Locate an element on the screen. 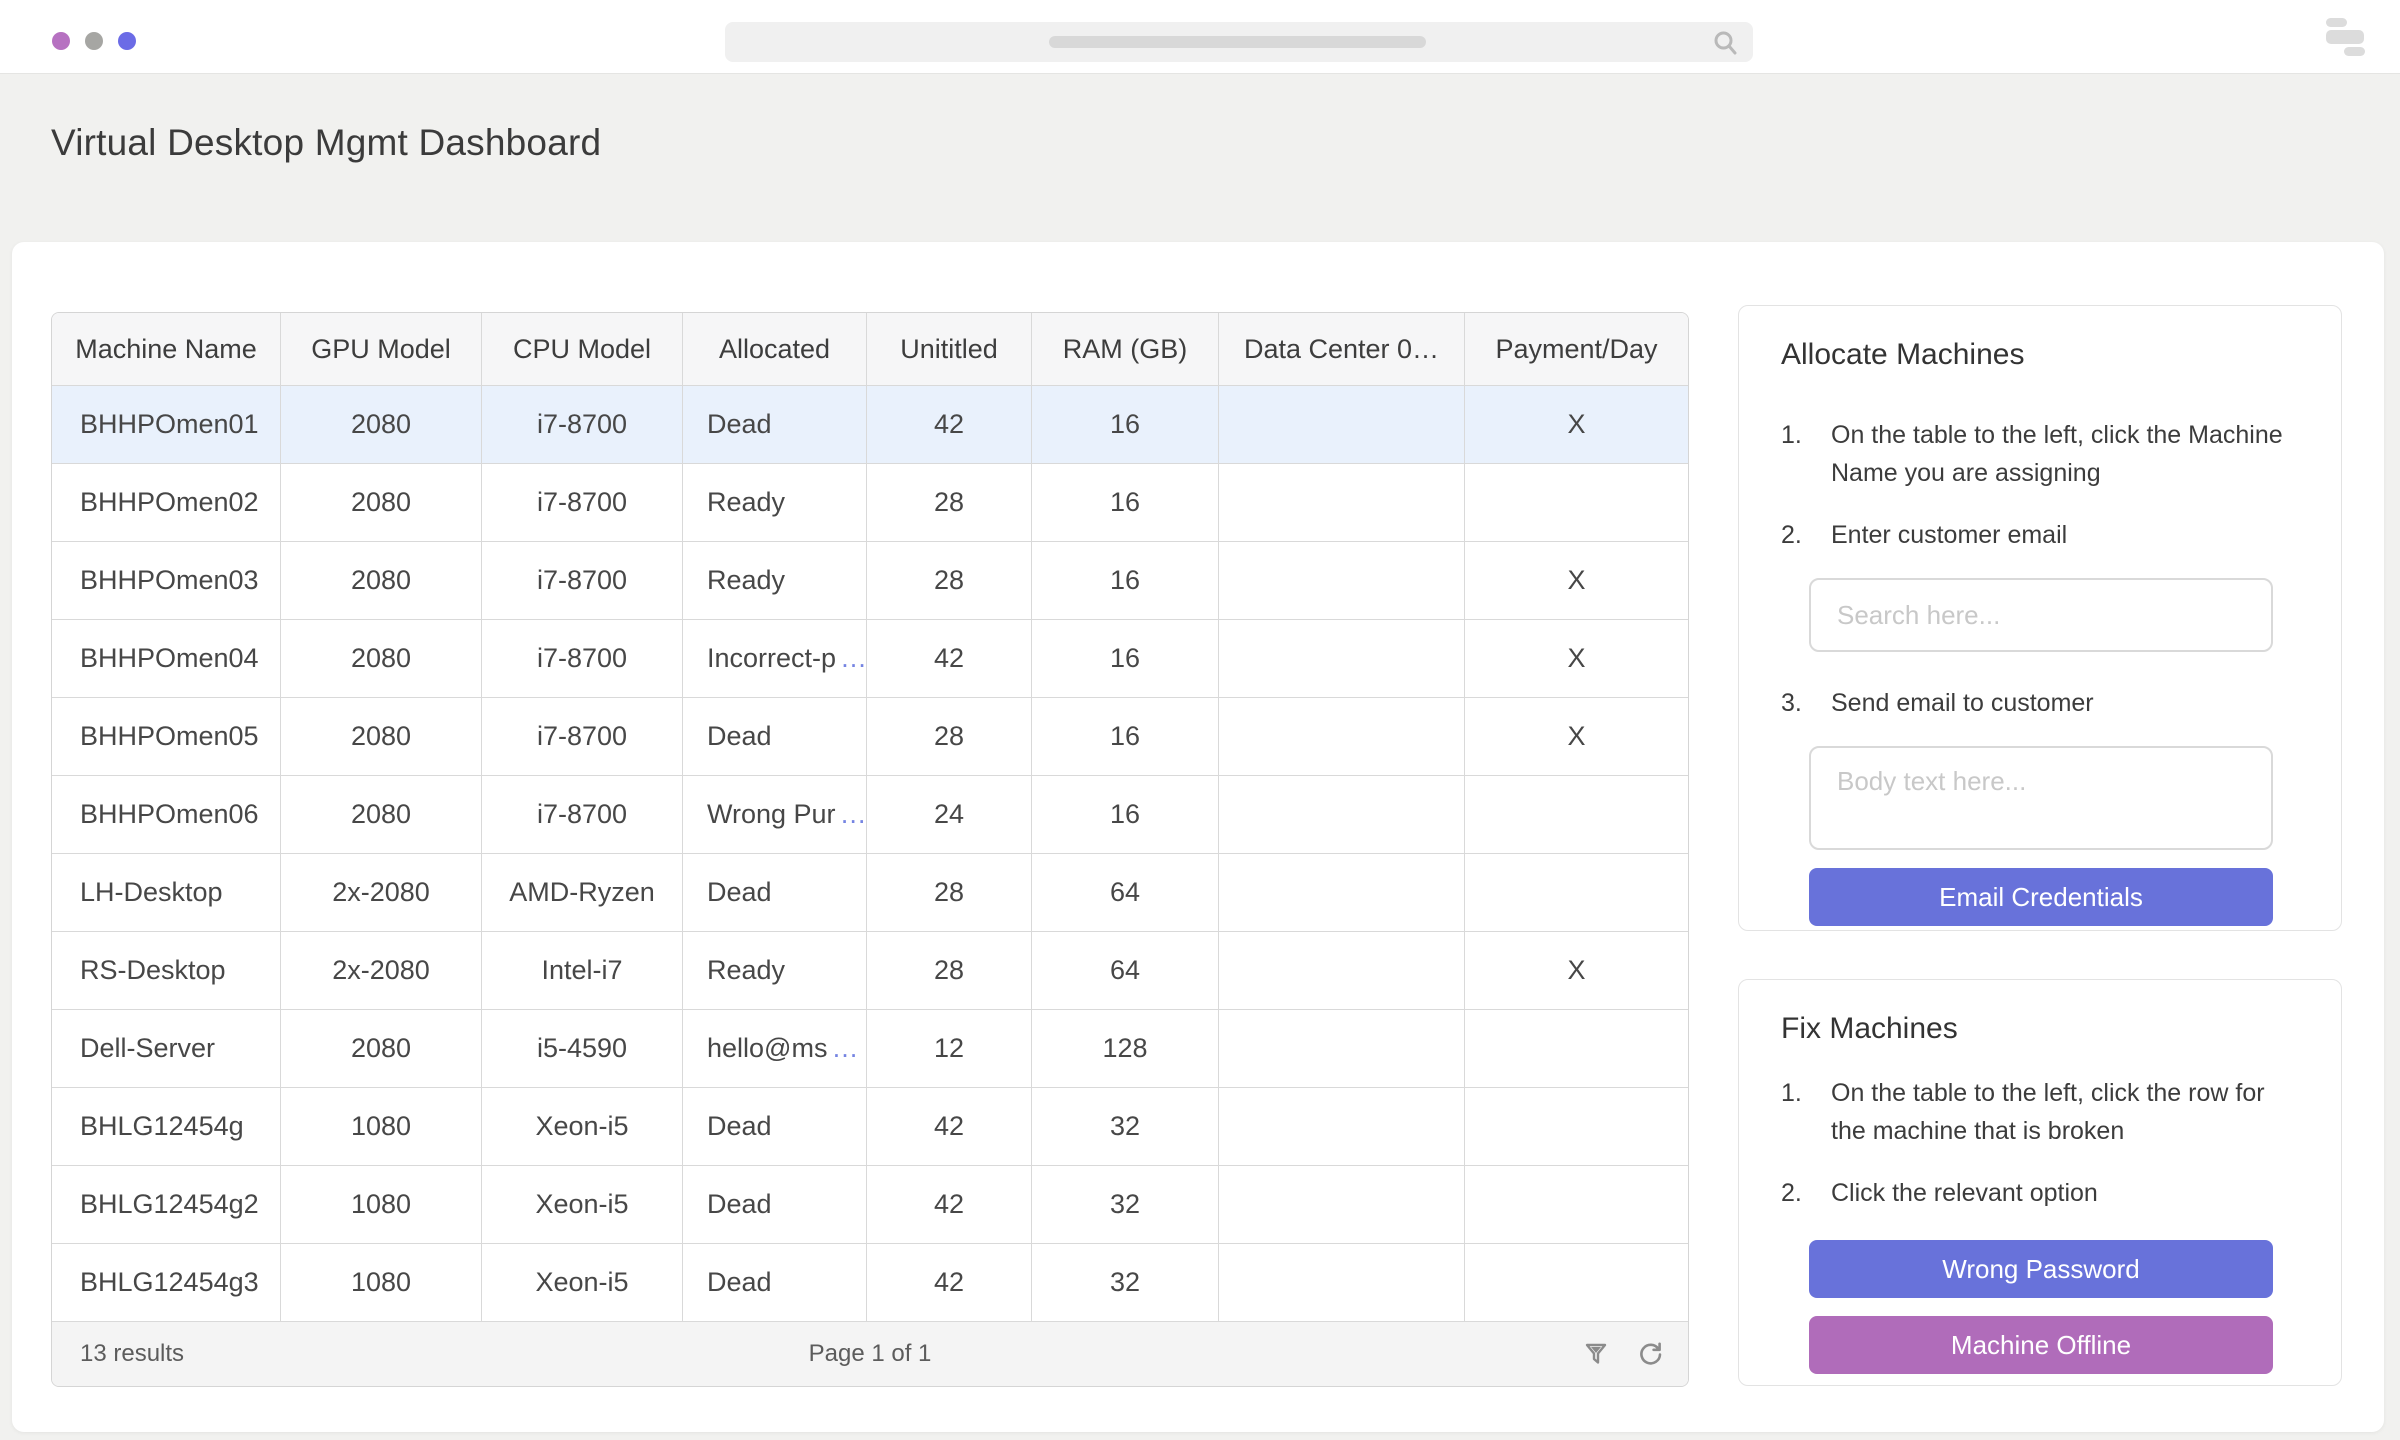  cell-machine: BHHPOmen06 is located at coordinates (166, 814).